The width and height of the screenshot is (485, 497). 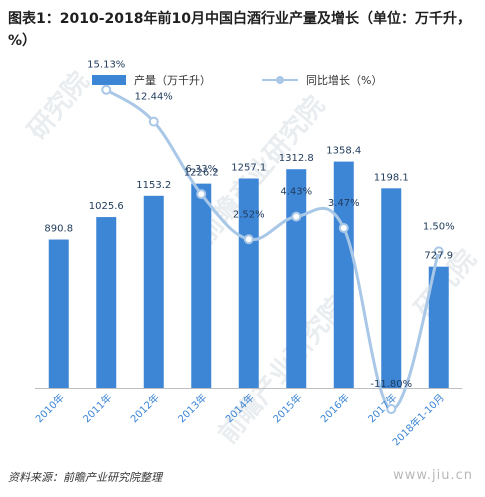 What do you see at coordinates (50, 408) in the screenshot?
I see `x-tick-label: 2010年` at bounding box center [50, 408].